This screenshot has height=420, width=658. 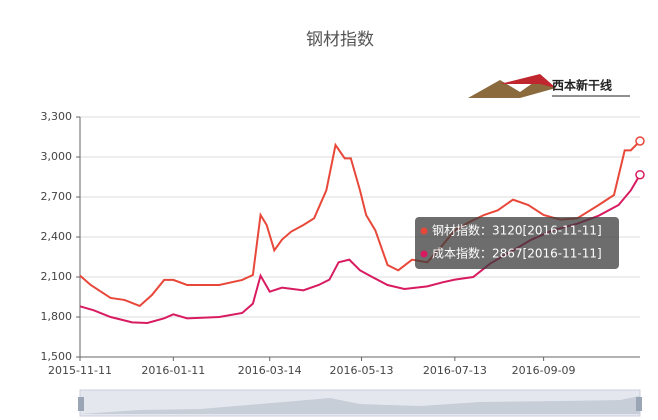 I want to click on tooltip-box, so click(x=517, y=243).